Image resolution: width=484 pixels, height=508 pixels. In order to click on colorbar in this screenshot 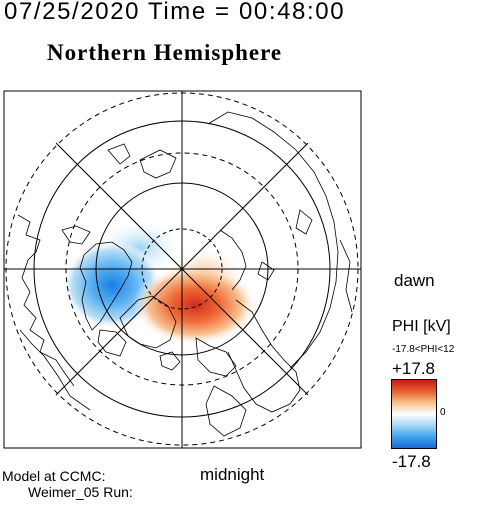, I will do `click(414, 414)`.